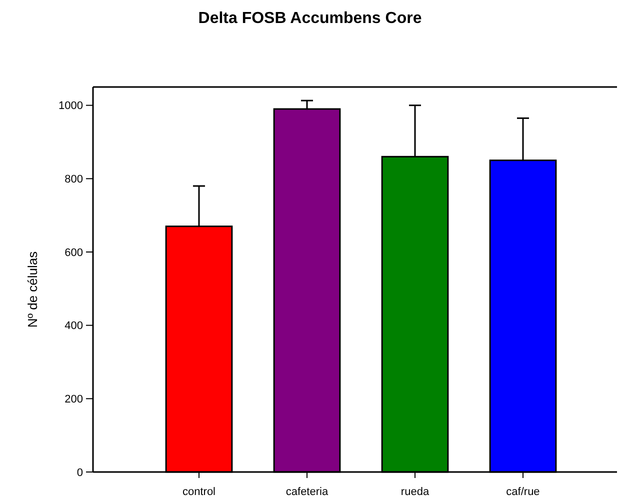  I want to click on x-tick-label: caf/rue, so click(523, 492).